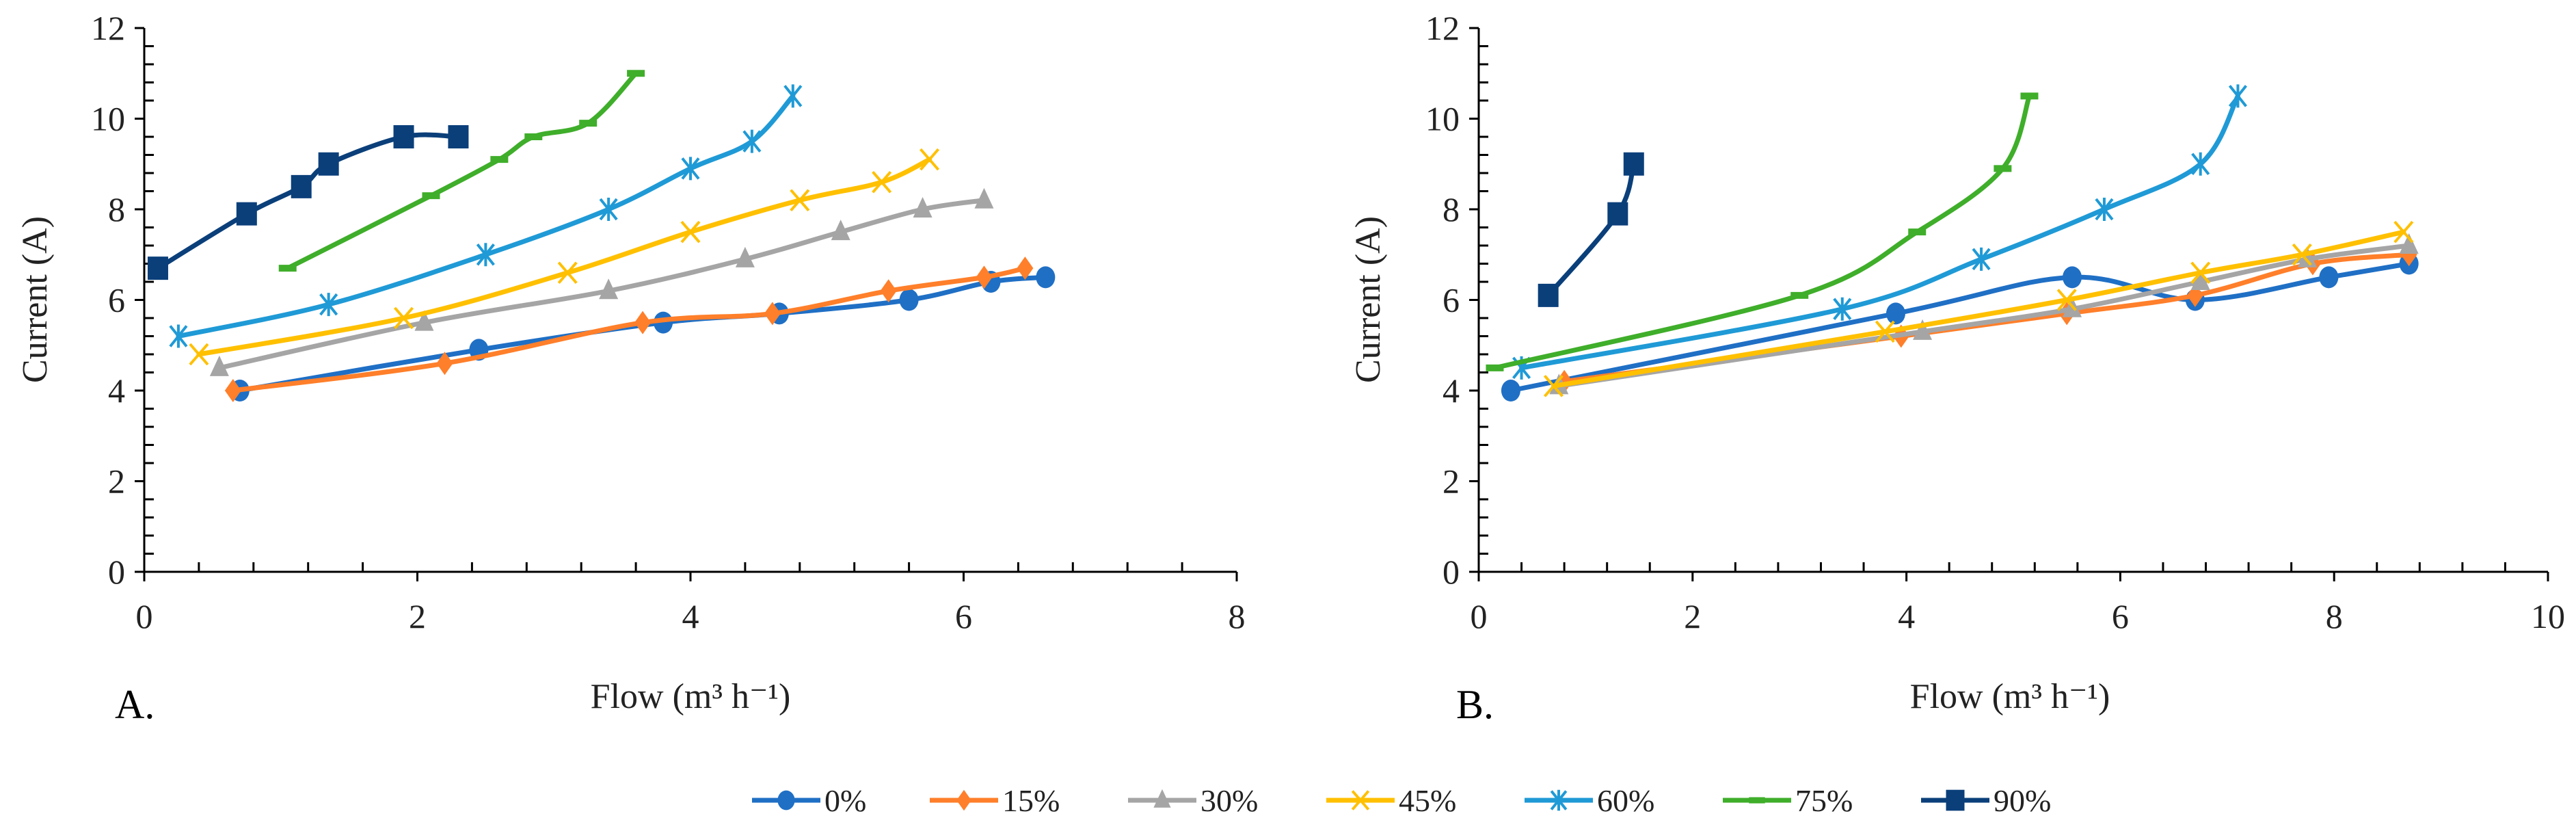 The width and height of the screenshot is (2576, 816). What do you see at coordinates (135, 704) in the screenshot?
I see `panel-label-a: A.` at bounding box center [135, 704].